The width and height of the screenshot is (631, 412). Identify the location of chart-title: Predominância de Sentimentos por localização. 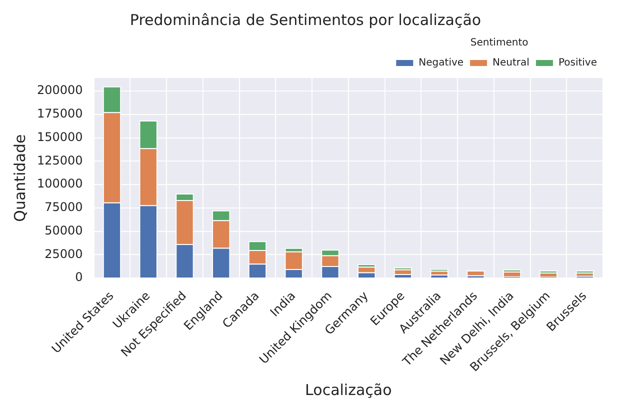
(306, 19).